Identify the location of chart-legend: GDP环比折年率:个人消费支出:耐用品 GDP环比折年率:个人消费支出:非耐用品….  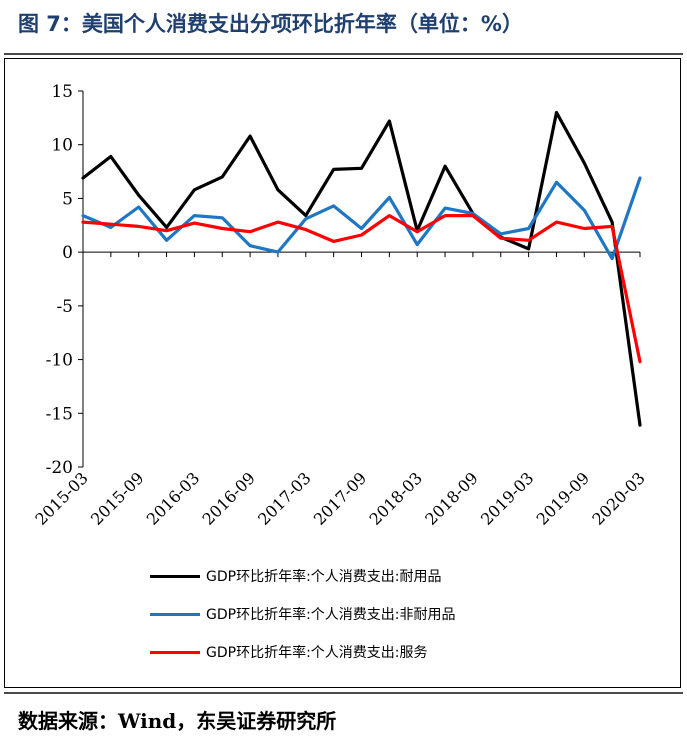
(303, 623).